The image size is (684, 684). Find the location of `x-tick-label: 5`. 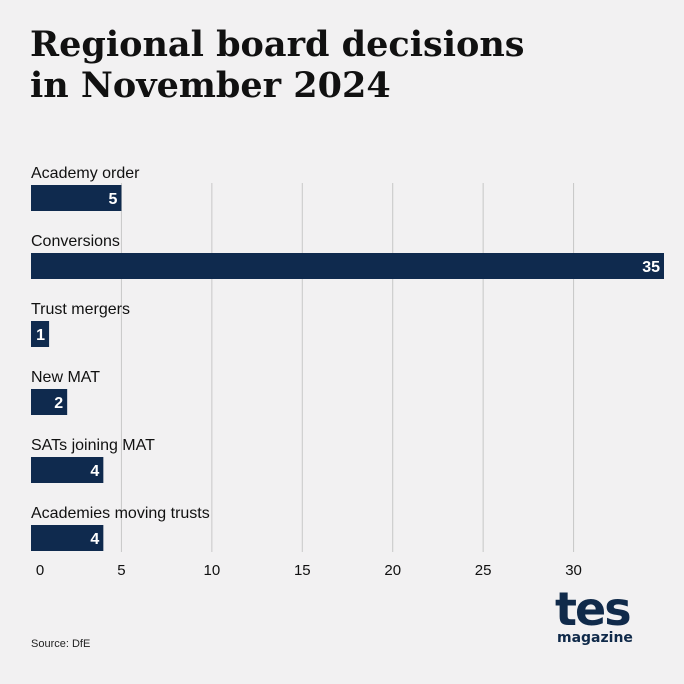

x-tick-label: 5 is located at coordinates (121, 570).